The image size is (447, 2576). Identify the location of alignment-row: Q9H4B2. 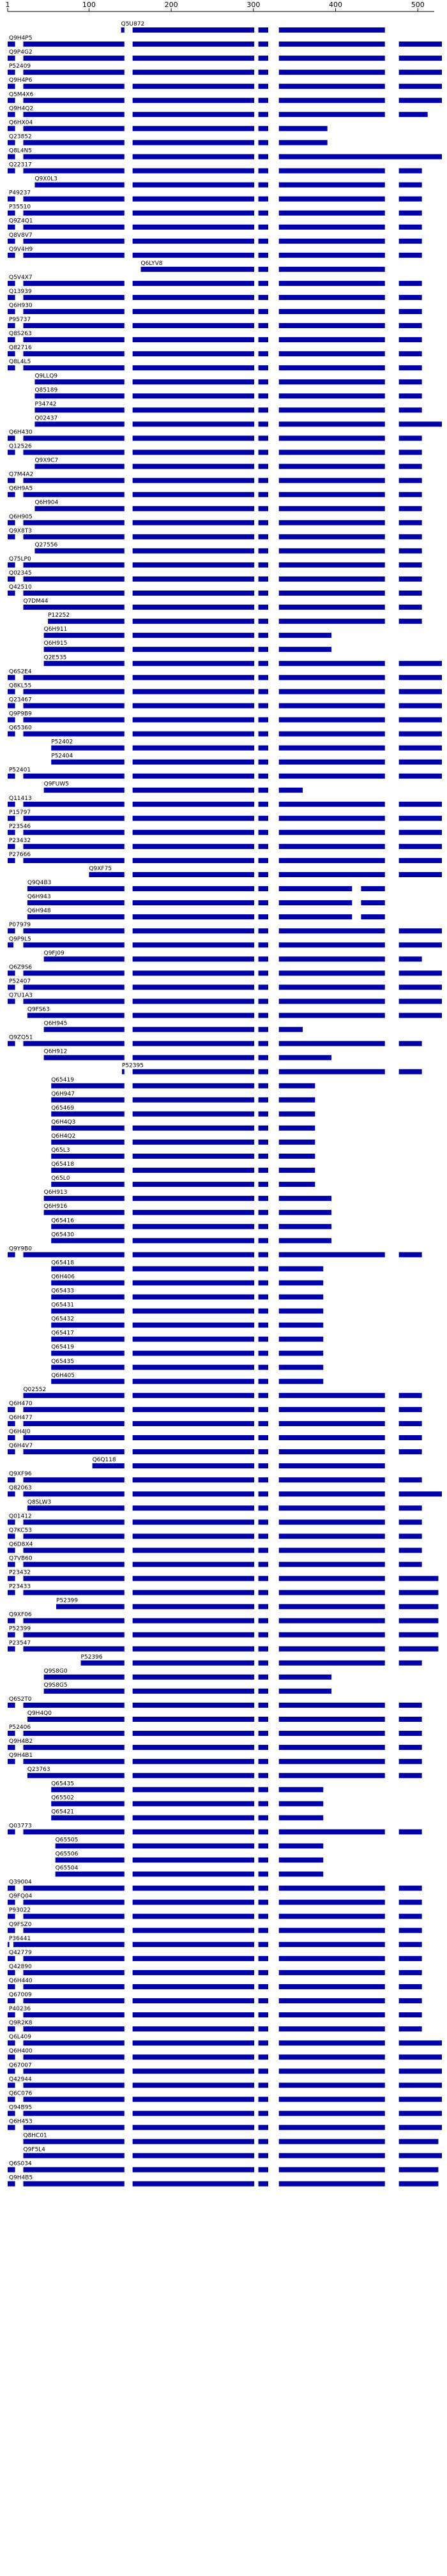
(215, 1744).